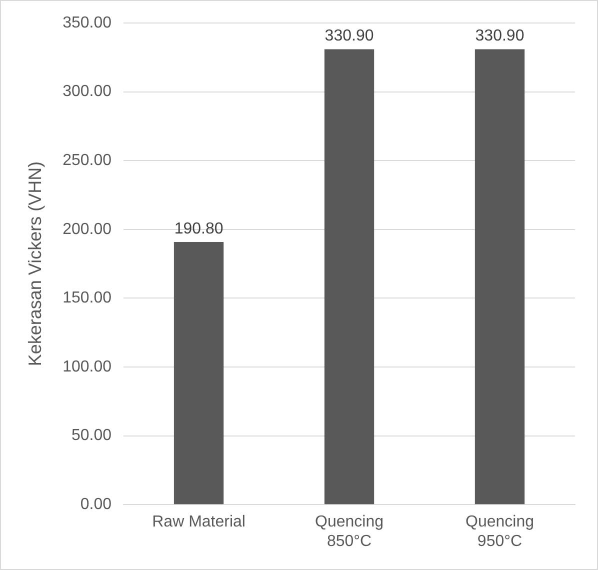  I want to click on x-tick-label: Quencing 950°C, so click(500, 532).